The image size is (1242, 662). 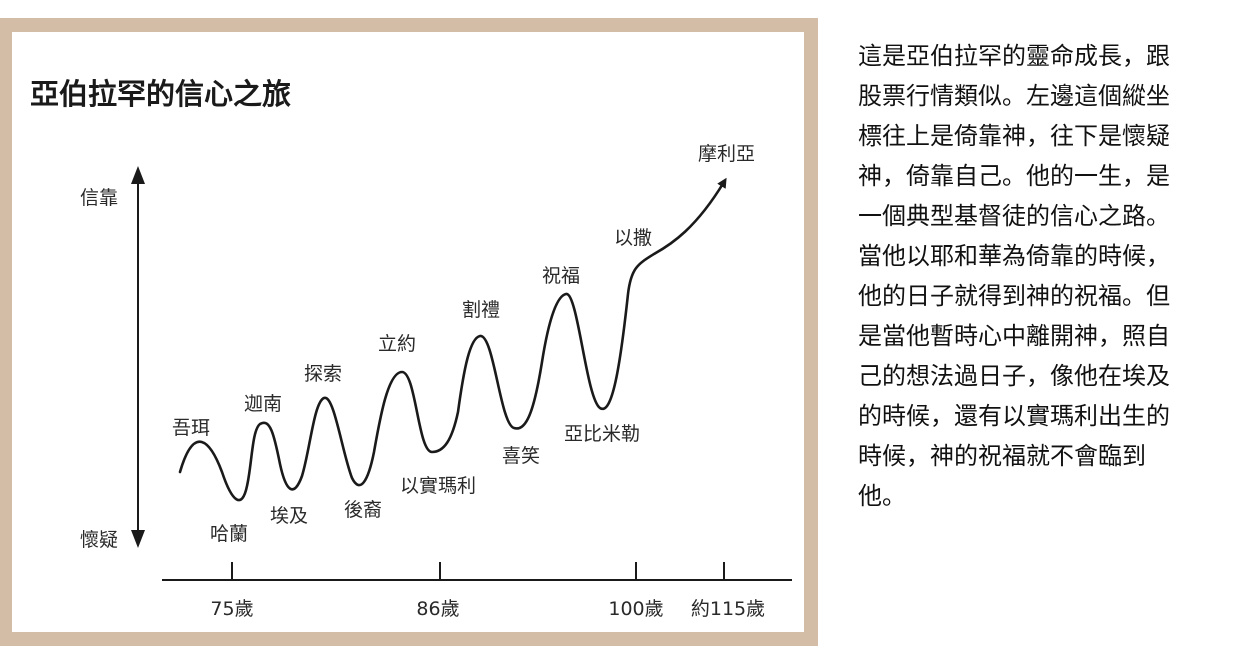 What do you see at coordinates (1014, 216) in the screenshot?
I see `article-line: 一個典型基督徒的信心之路。` at bounding box center [1014, 216].